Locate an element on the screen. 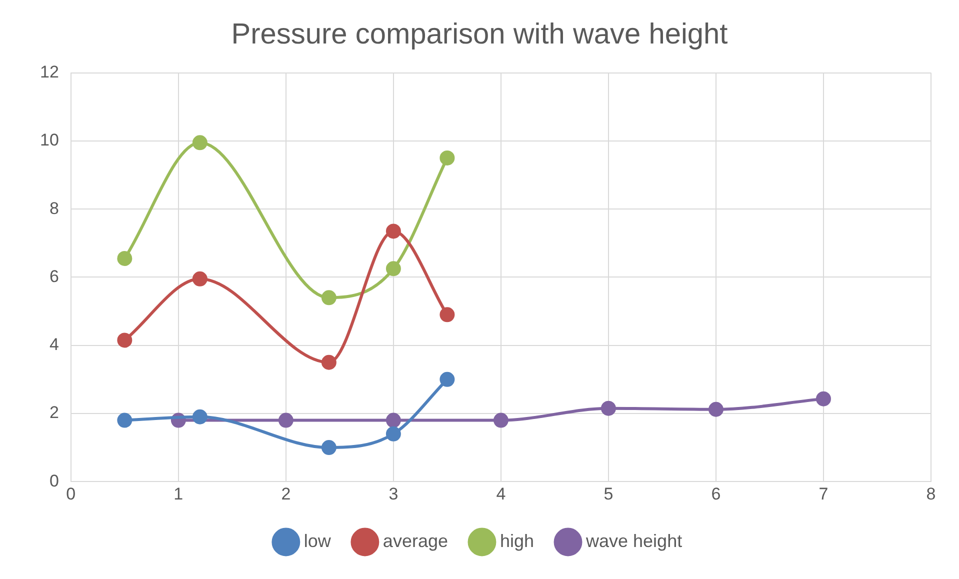  legend-label: high is located at coordinates (517, 540).